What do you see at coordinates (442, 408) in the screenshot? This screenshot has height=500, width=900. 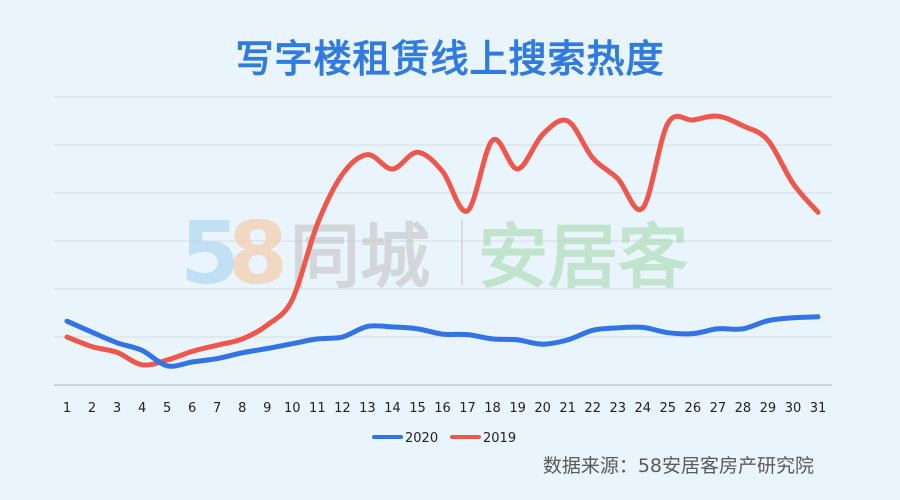 I see `x-tick-label: 16` at bounding box center [442, 408].